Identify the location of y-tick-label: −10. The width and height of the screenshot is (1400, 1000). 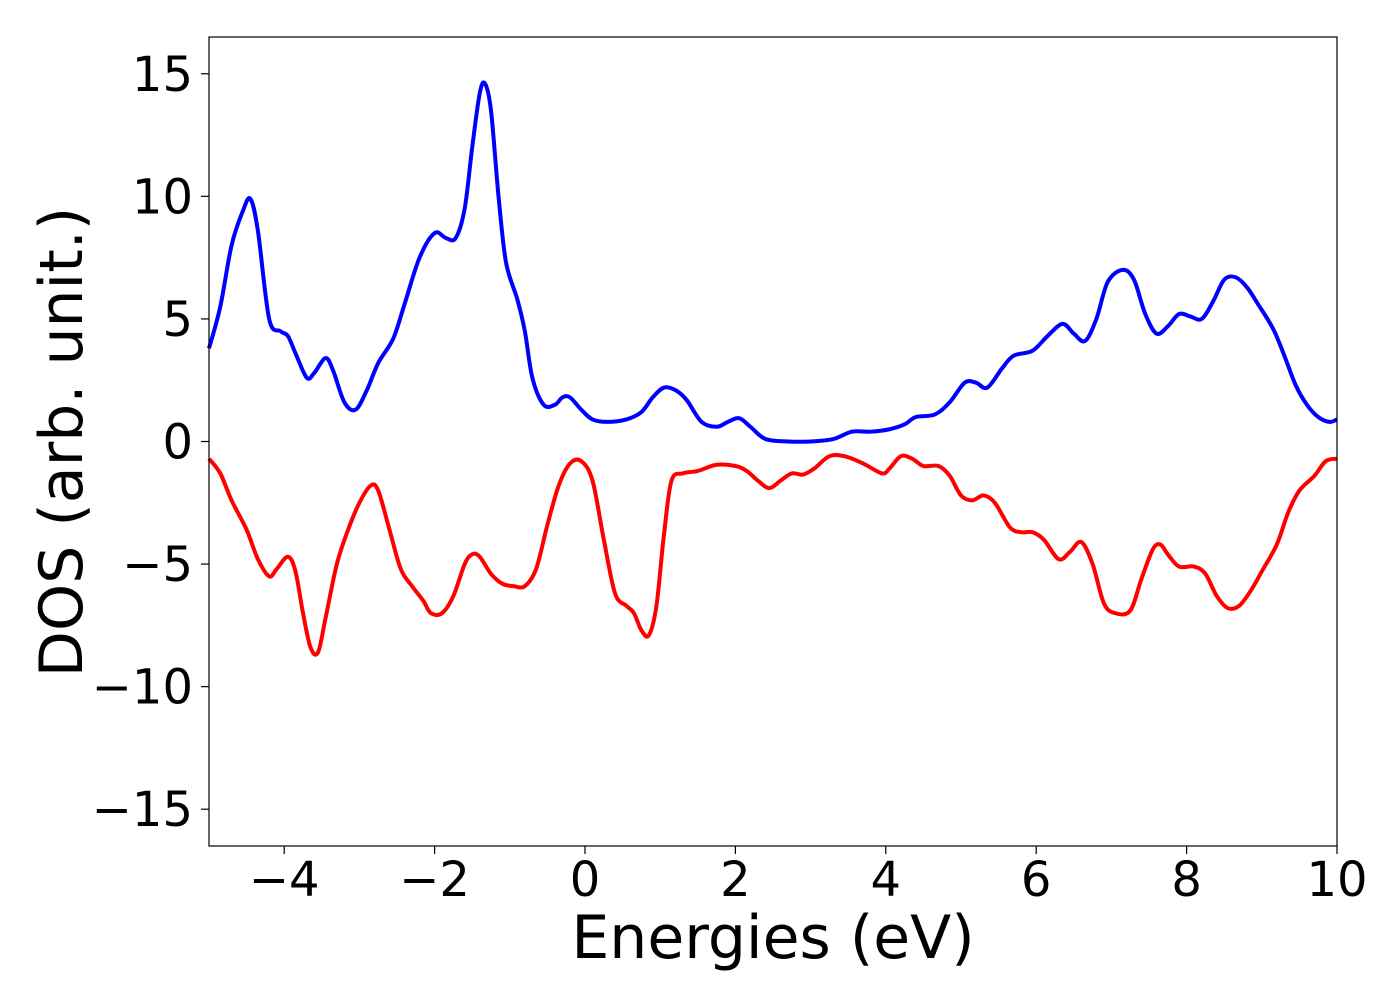
(142, 688).